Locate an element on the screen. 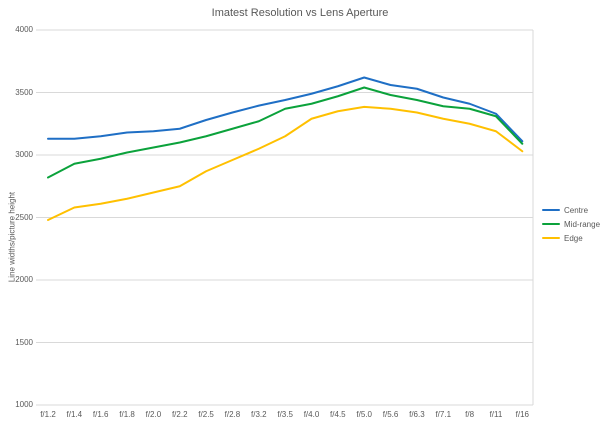 Image resolution: width=600 pixels, height=427 pixels. x-tick-label: f/1.8 is located at coordinates (127, 414).